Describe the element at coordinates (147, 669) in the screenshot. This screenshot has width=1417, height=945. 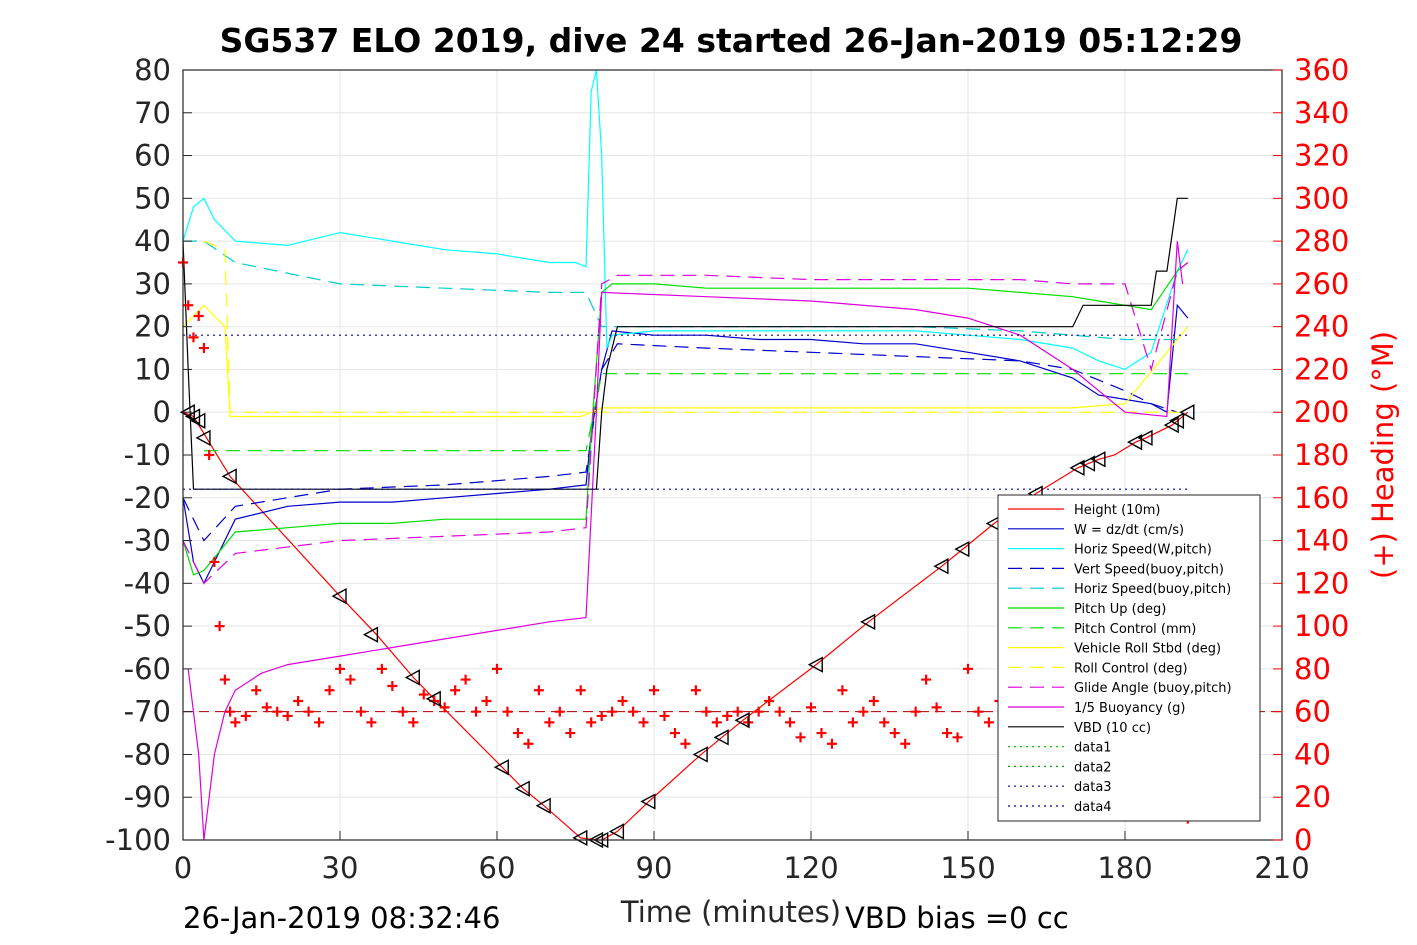
I see `y-tick-label: -60` at that location.